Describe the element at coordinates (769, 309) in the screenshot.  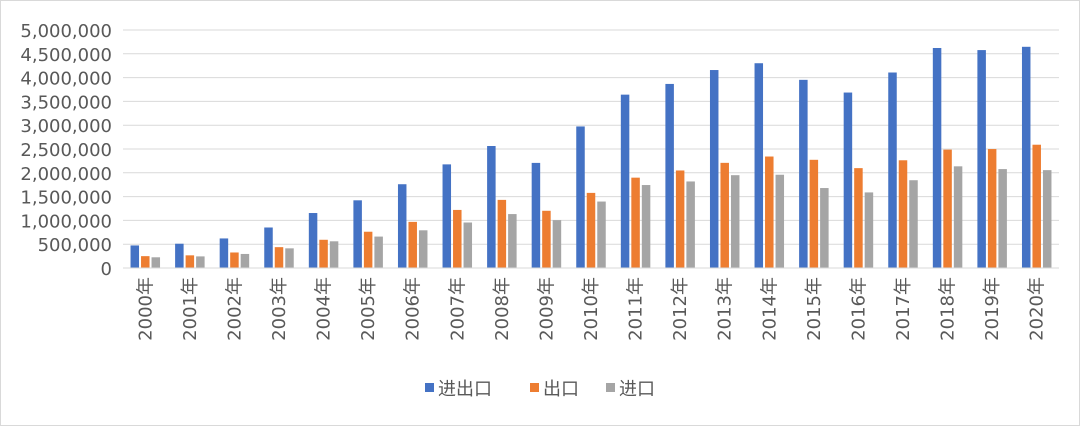
I see `x-category-label: 2014年` at that location.